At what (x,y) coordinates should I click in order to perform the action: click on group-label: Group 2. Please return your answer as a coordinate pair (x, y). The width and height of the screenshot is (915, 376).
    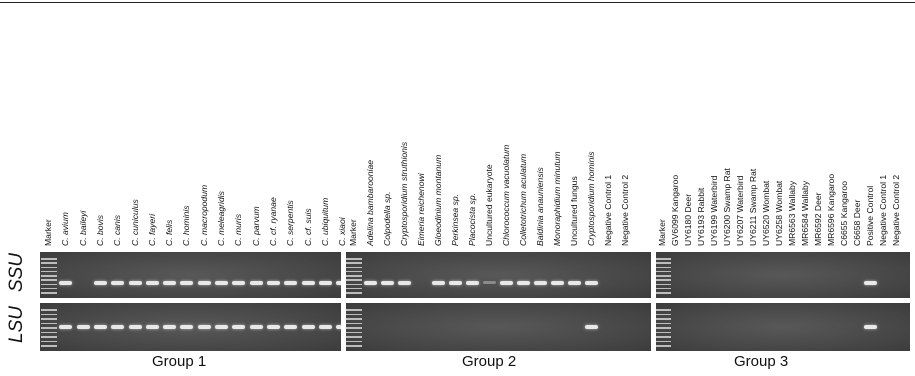
    Looking at the image, I should click on (489, 361).